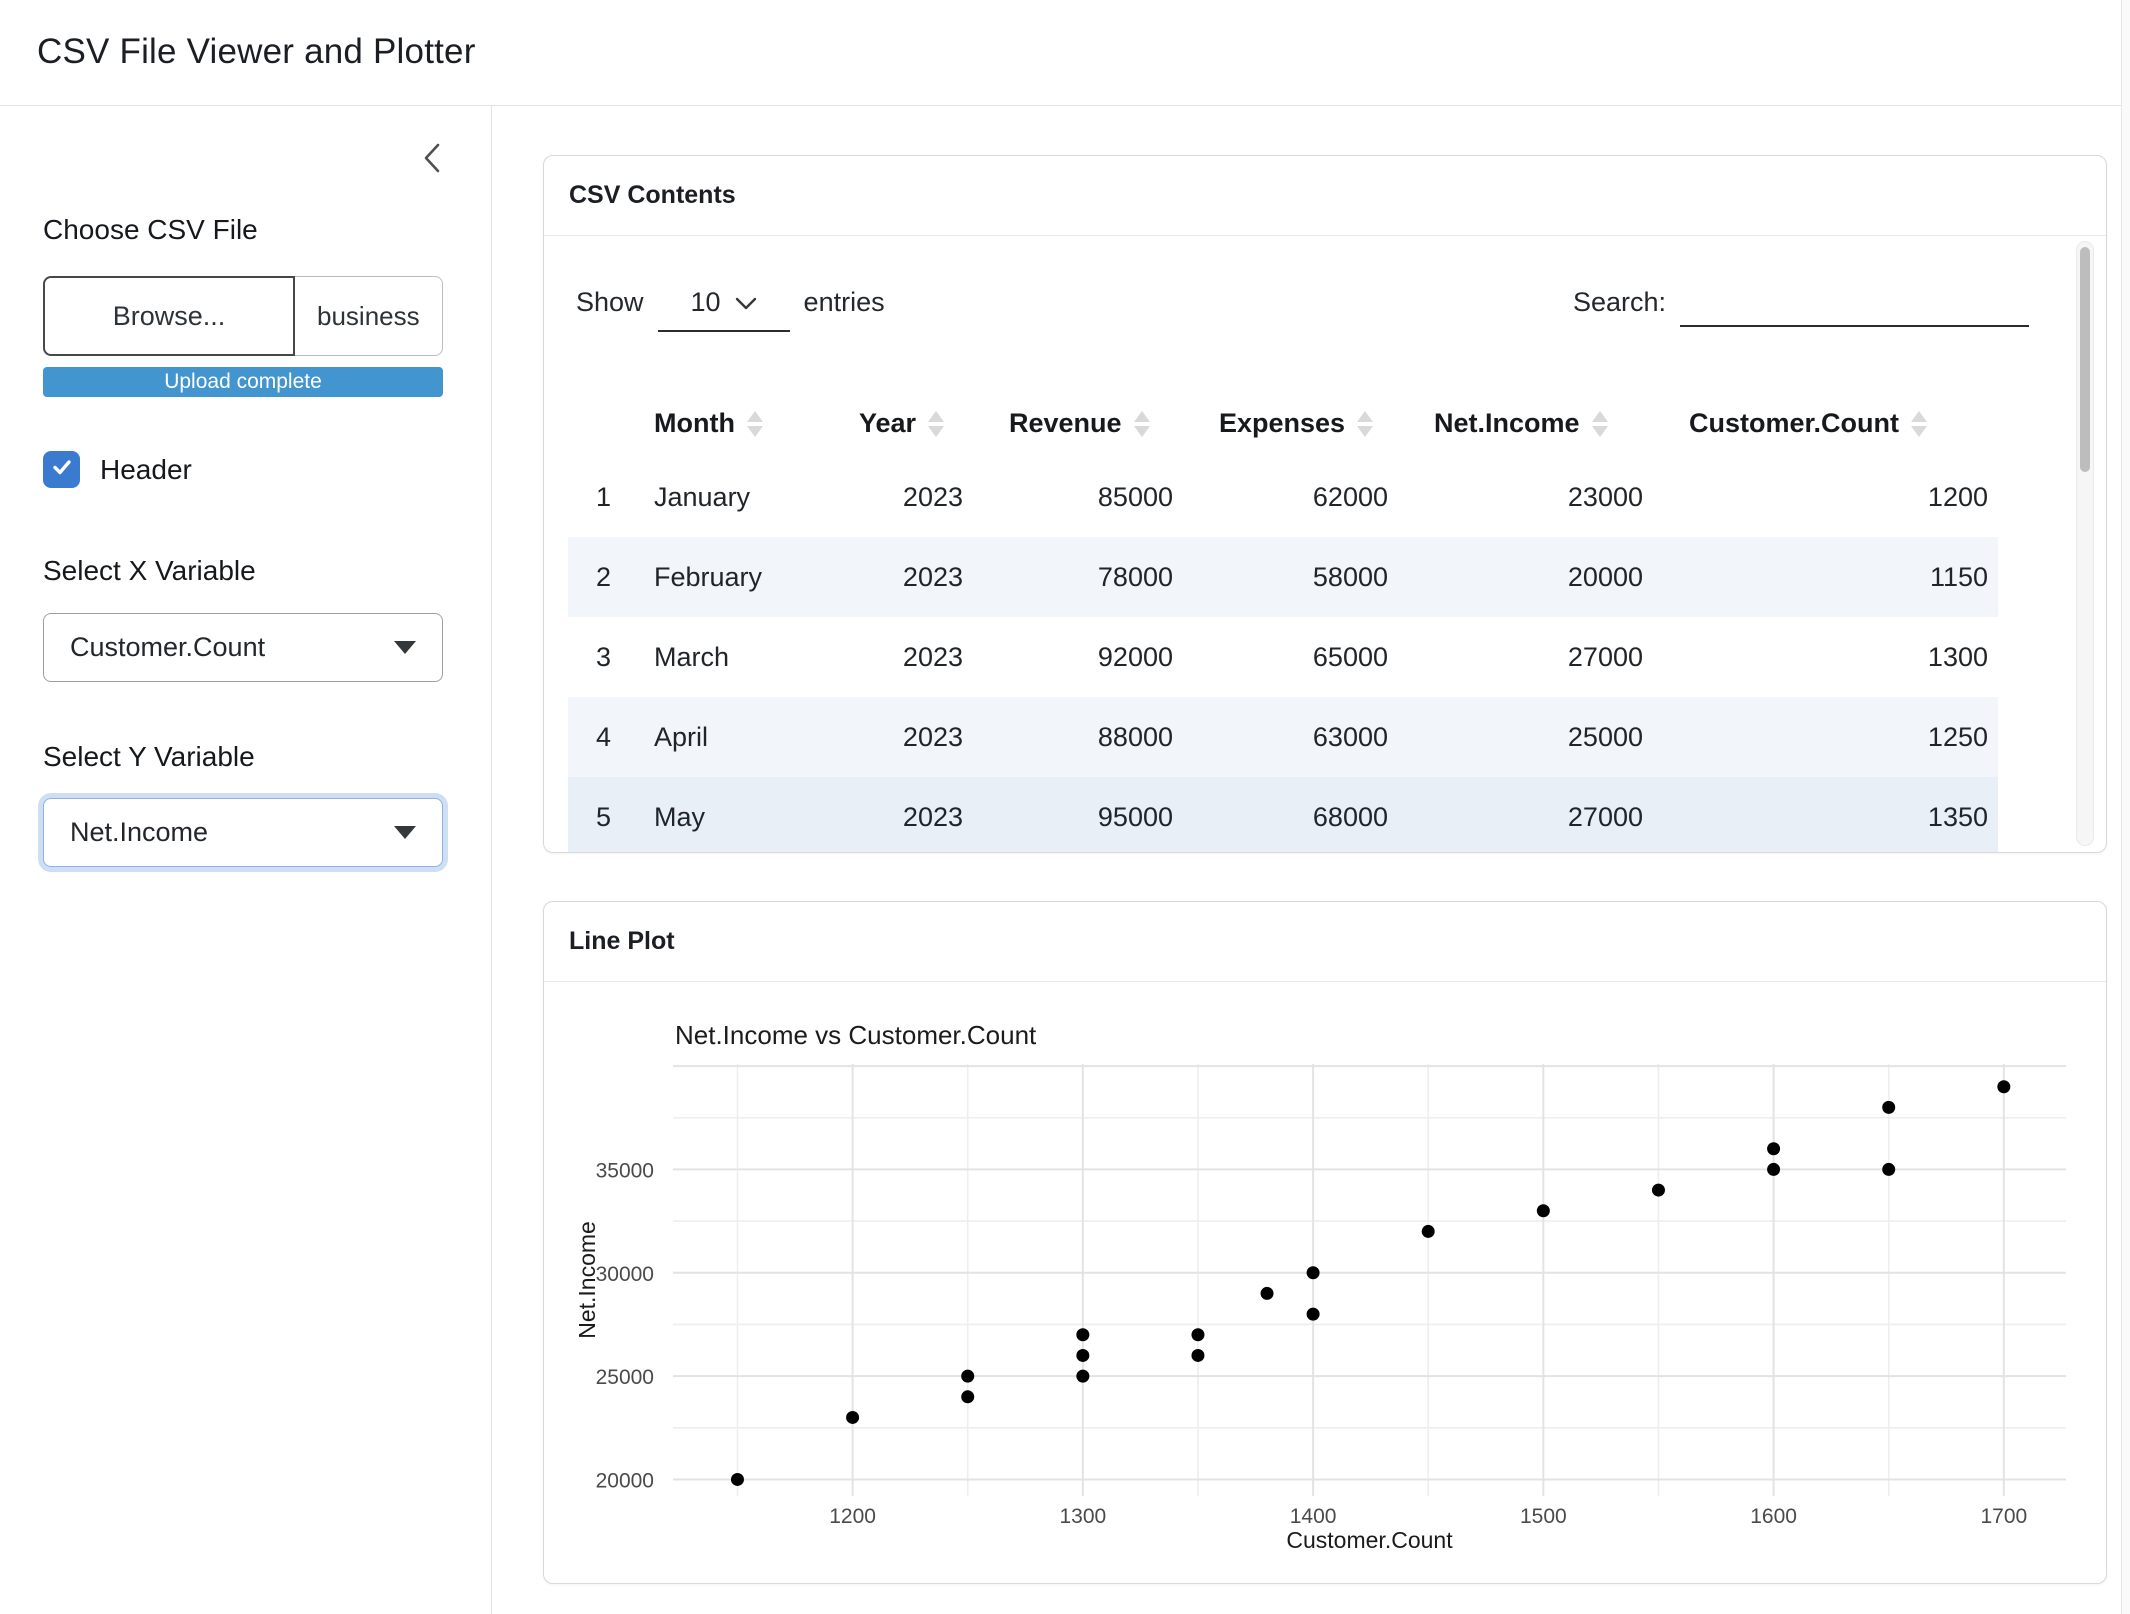  I want to click on table-cell: January, so click(702, 496).